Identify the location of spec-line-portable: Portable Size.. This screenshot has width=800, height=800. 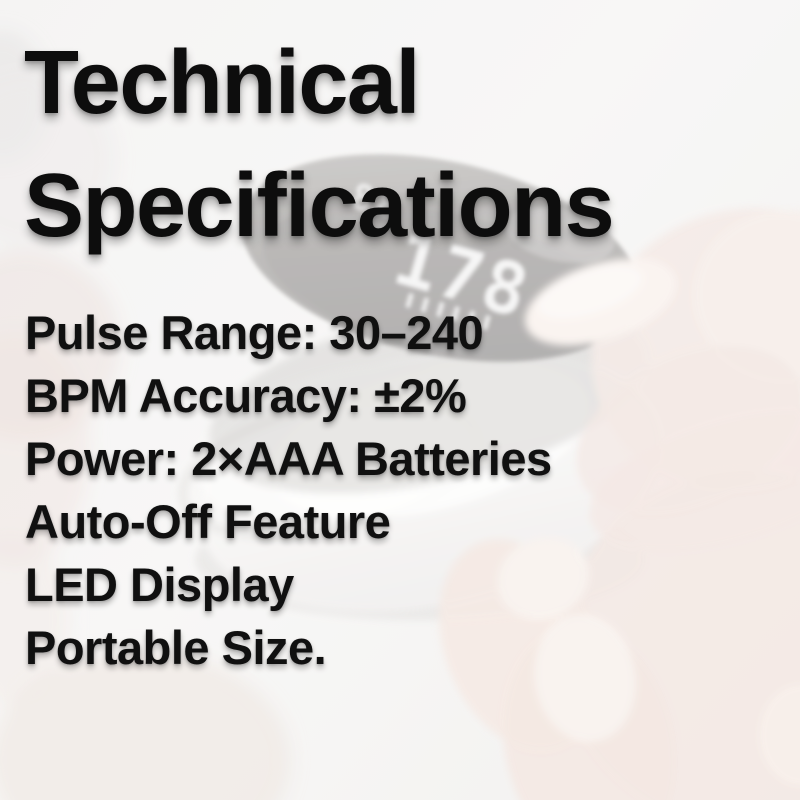
(176, 647).